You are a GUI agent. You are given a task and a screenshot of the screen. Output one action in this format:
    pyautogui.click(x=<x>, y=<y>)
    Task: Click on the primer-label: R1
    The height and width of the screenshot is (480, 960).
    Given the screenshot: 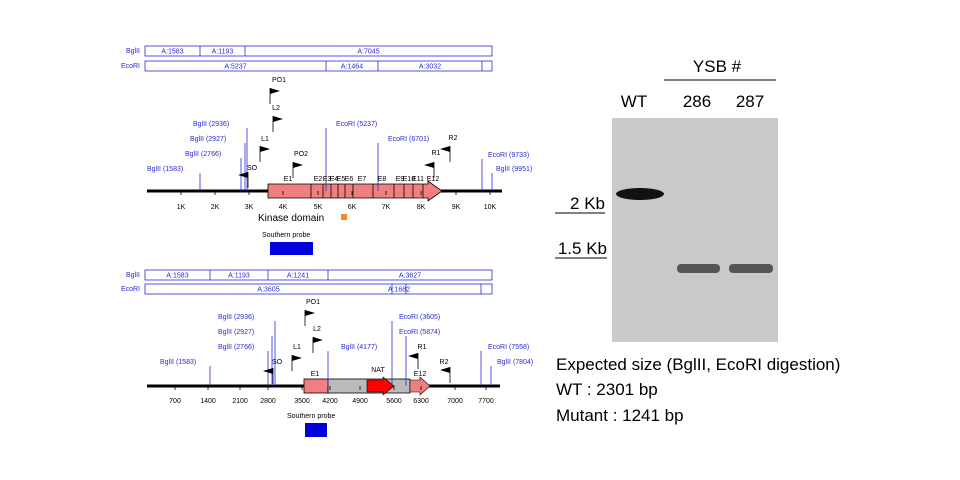 What is the action you would take?
    pyautogui.click(x=436, y=153)
    